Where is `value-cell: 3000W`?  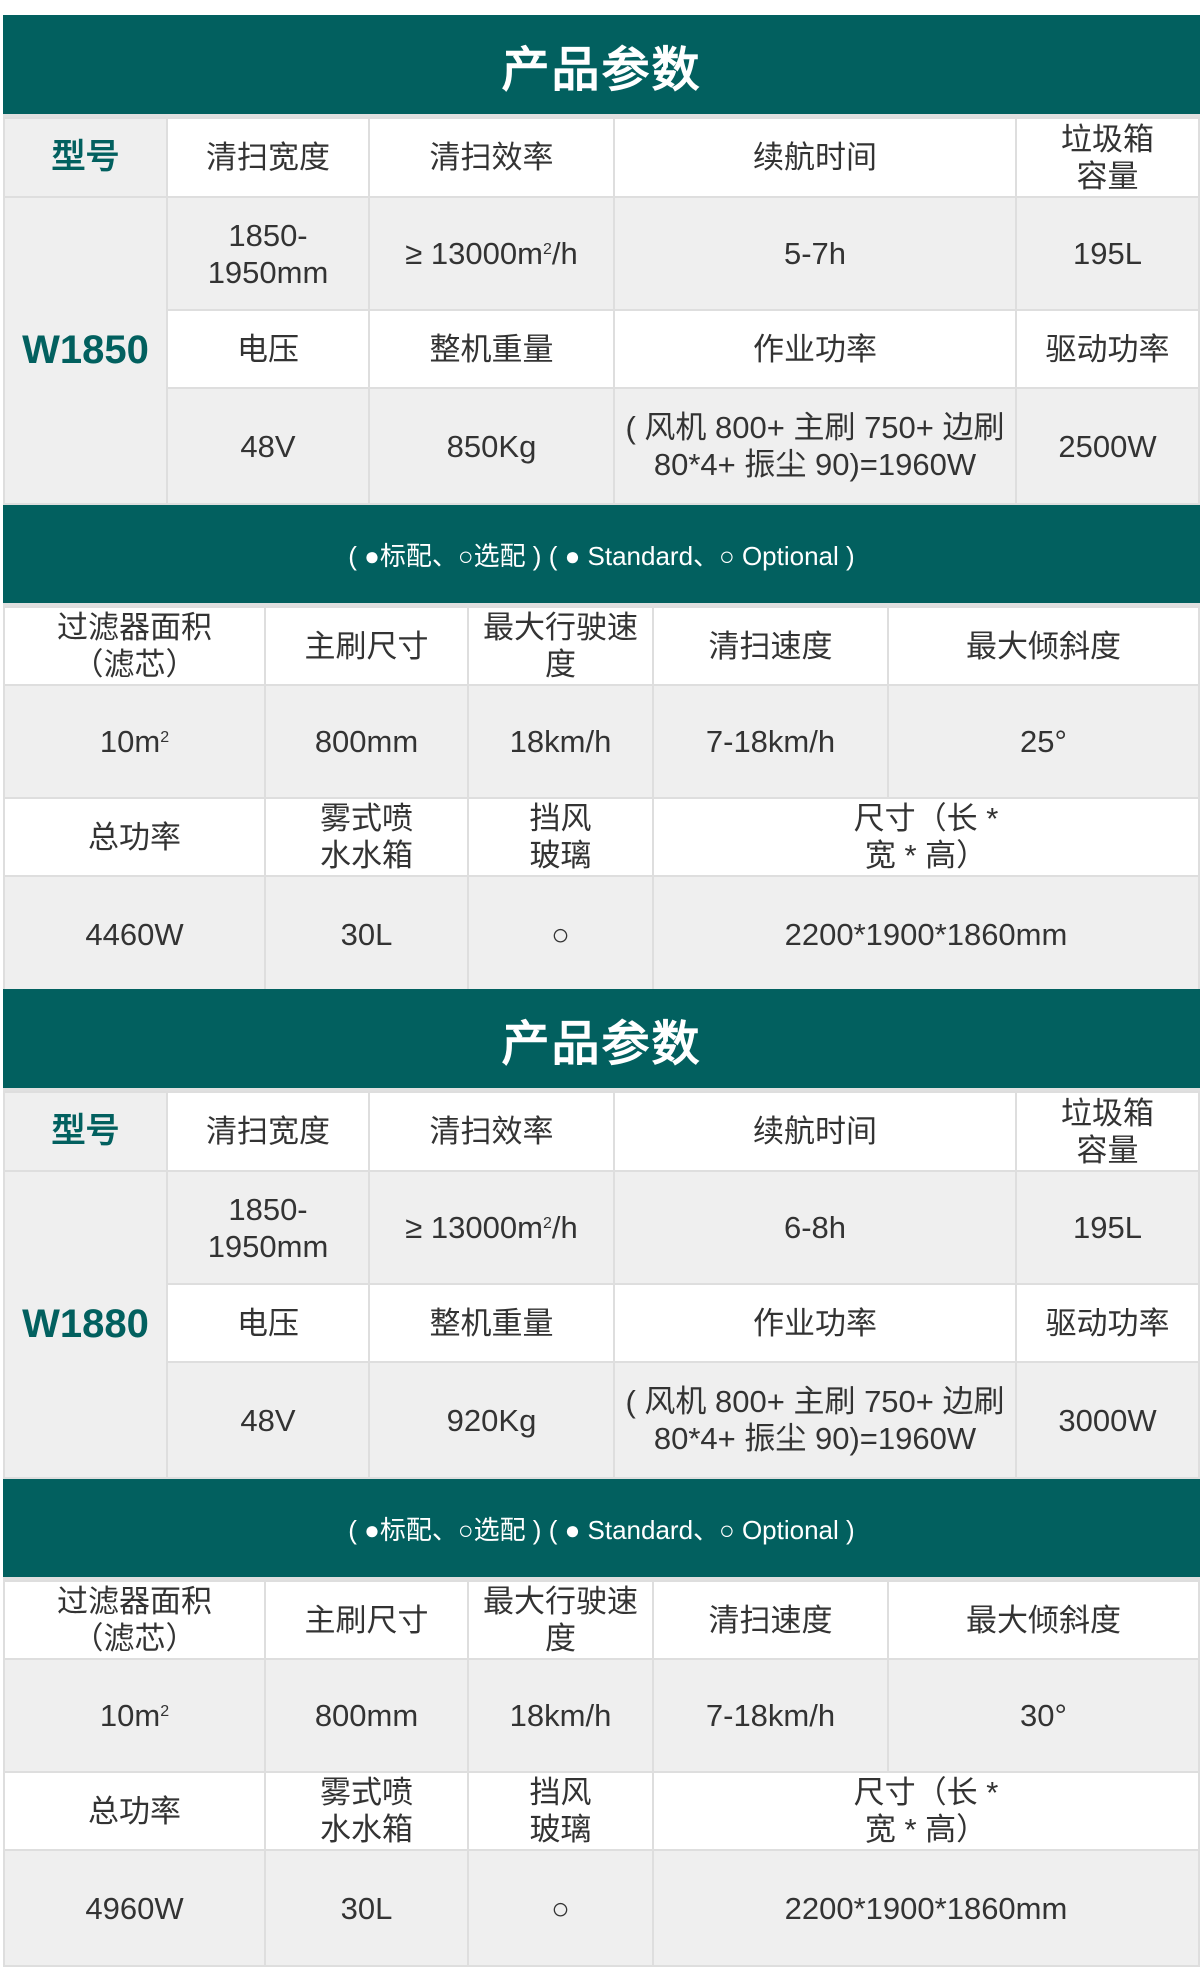 value-cell: 3000W is located at coordinates (1107, 1420).